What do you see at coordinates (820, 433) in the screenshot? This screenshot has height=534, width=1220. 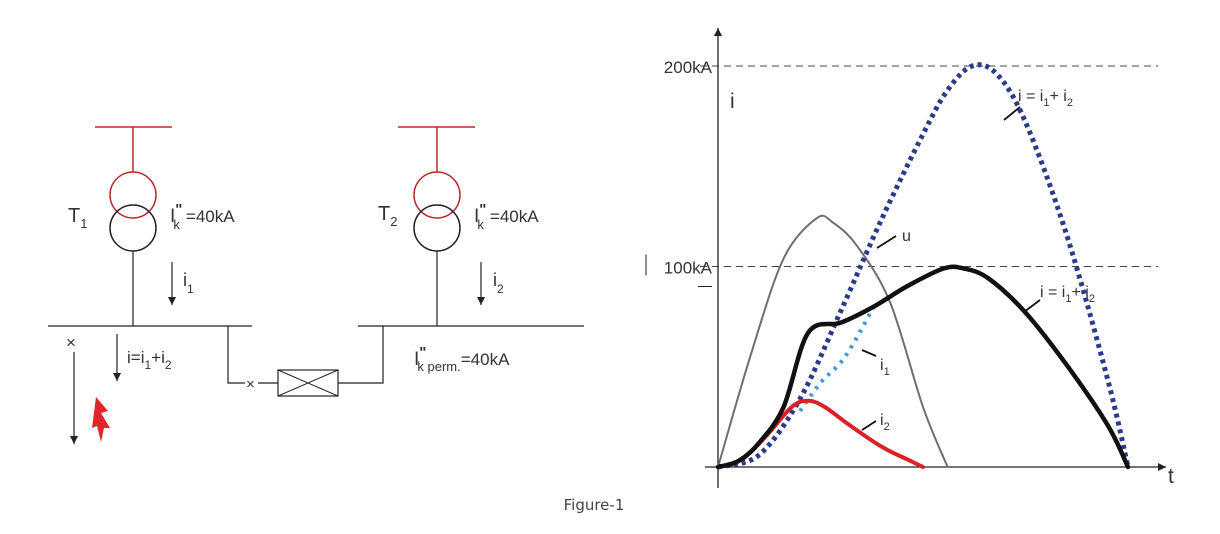 I see `series-i2` at bounding box center [820, 433].